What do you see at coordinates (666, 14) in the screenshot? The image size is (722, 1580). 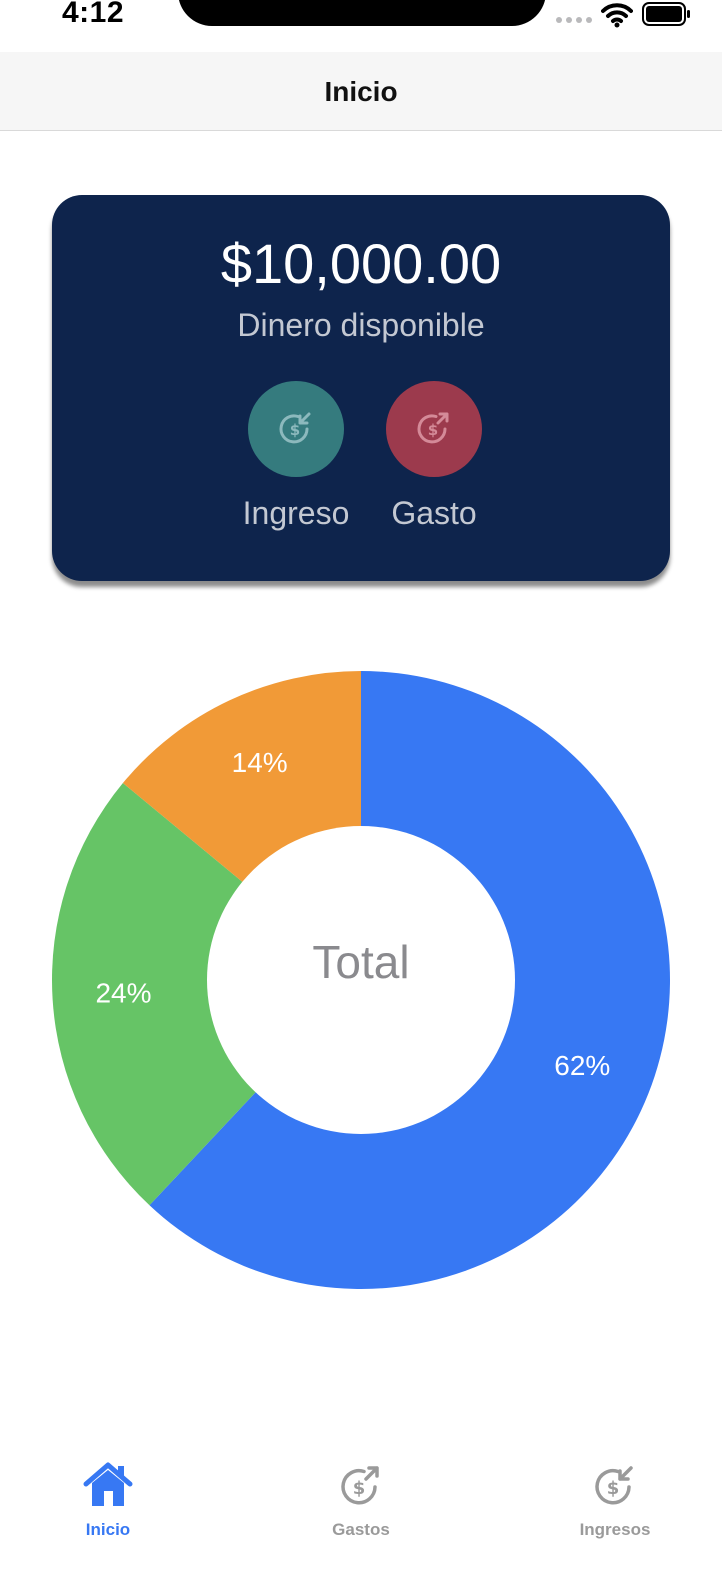 I see `battery-icon` at bounding box center [666, 14].